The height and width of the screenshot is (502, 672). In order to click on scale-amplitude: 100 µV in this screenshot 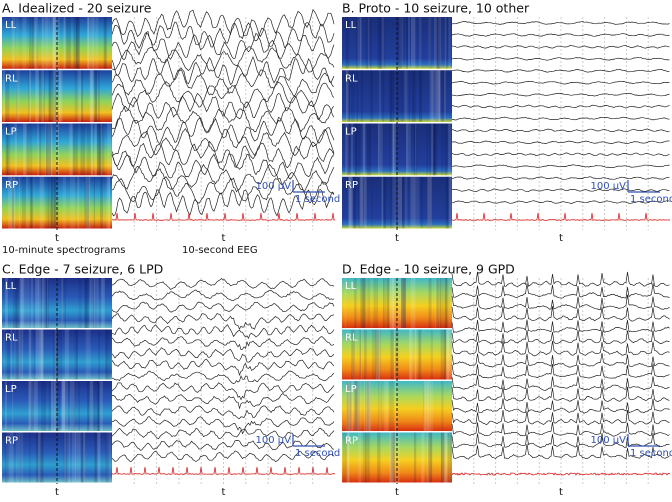, I will do `click(609, 186)`.